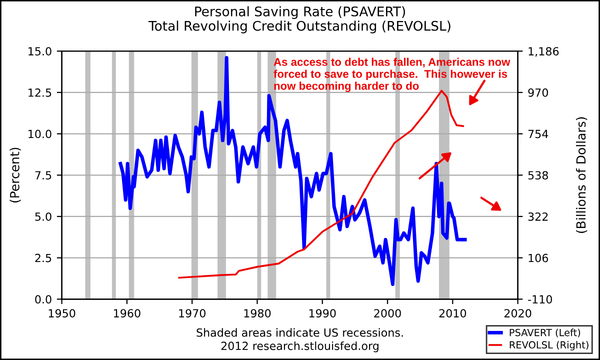 Image resolution: width=600 pixels, height=360 pixels. I want to click on y-tick-label: 2.5, so click(43, 258).